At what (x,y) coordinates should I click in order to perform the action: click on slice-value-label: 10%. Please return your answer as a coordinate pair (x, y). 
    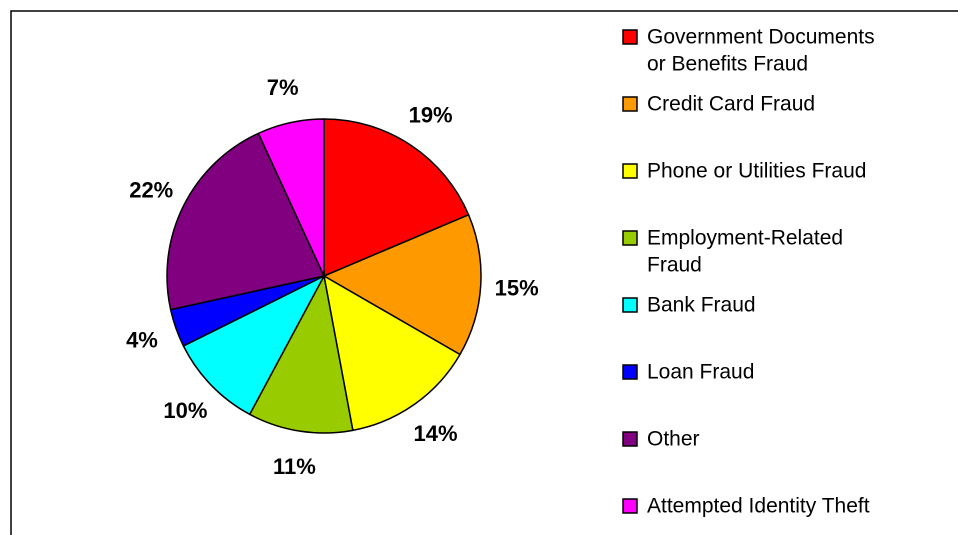
    Looking at the image, I should click on (185, 410).